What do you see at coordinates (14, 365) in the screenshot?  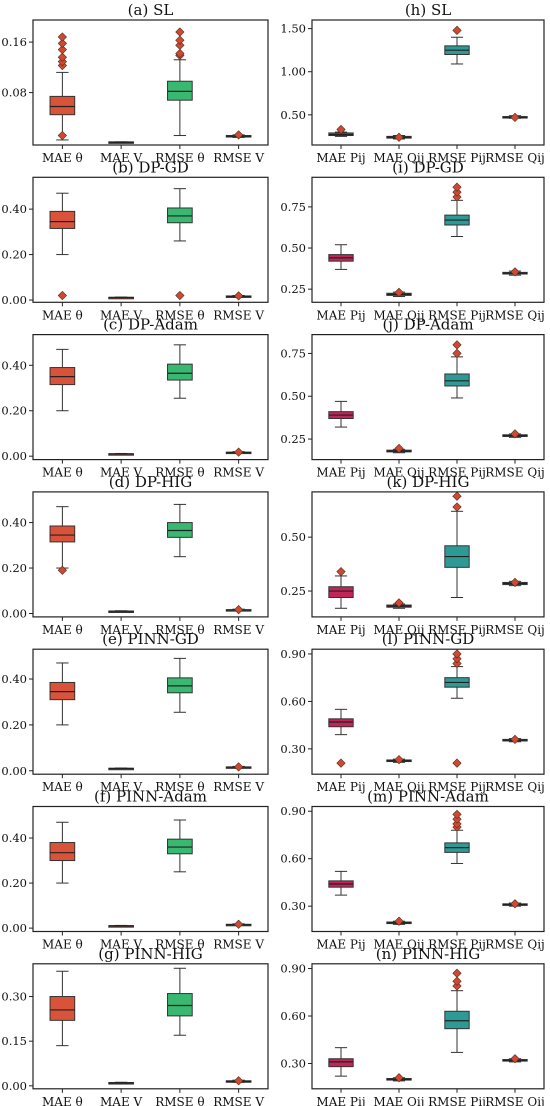 I see `y-tick-label: 0.40` at bounding box center [14, 365].